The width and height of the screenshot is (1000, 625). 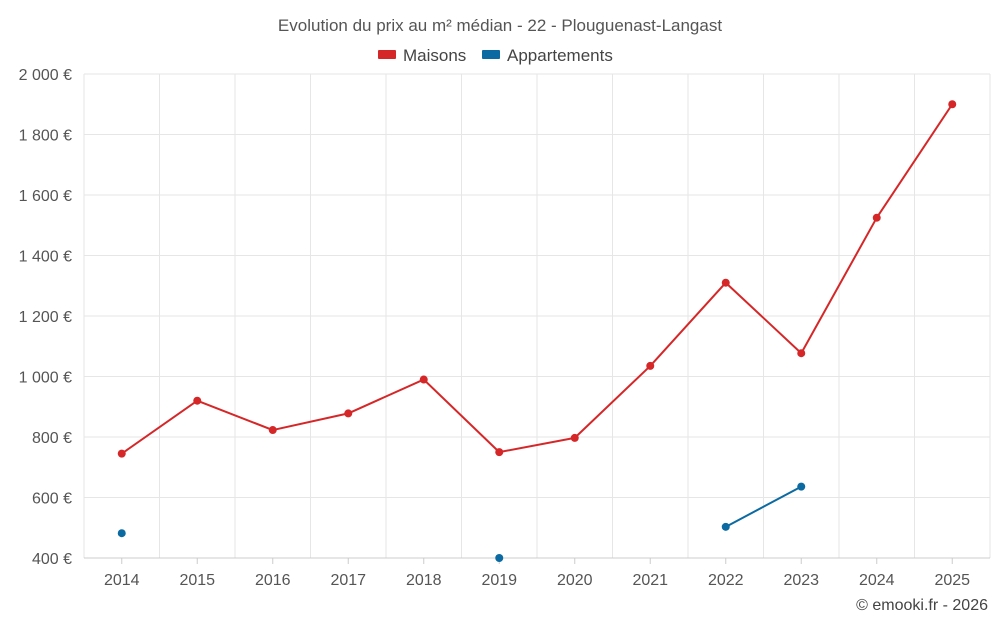 What do you see at coordinates (560, 55) in the screenshot?
I see `legend-label-appartements: Appartements` at bounding box center [560, 55].